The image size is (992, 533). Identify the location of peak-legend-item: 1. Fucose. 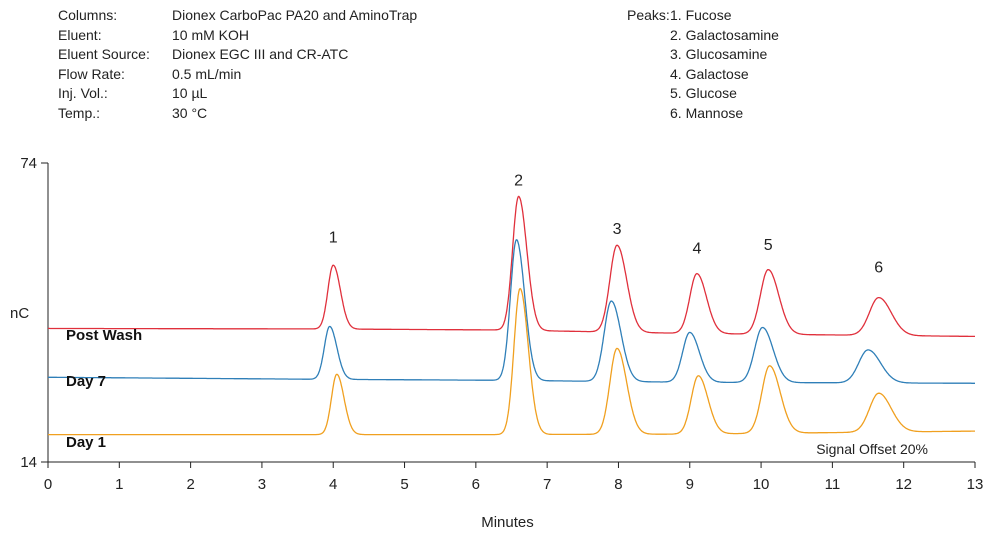
(701, 15).